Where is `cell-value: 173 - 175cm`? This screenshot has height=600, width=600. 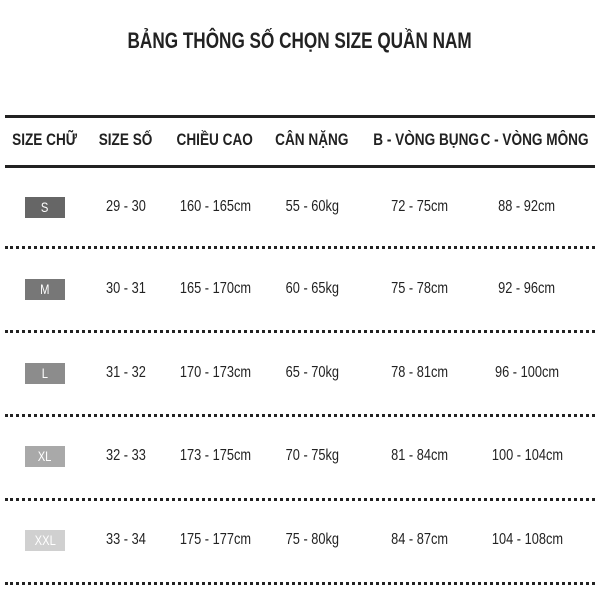
cell-value: 173 - 175cm is located at coordinates (215, 455).